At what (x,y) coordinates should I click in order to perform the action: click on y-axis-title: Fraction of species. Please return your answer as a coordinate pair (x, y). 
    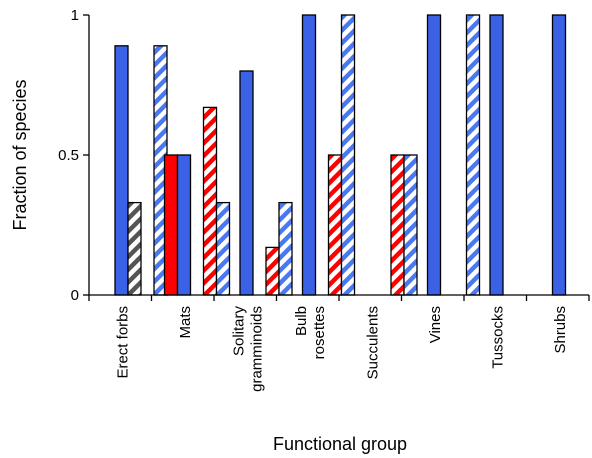
    Looking at the image, I should click on (20, 154).